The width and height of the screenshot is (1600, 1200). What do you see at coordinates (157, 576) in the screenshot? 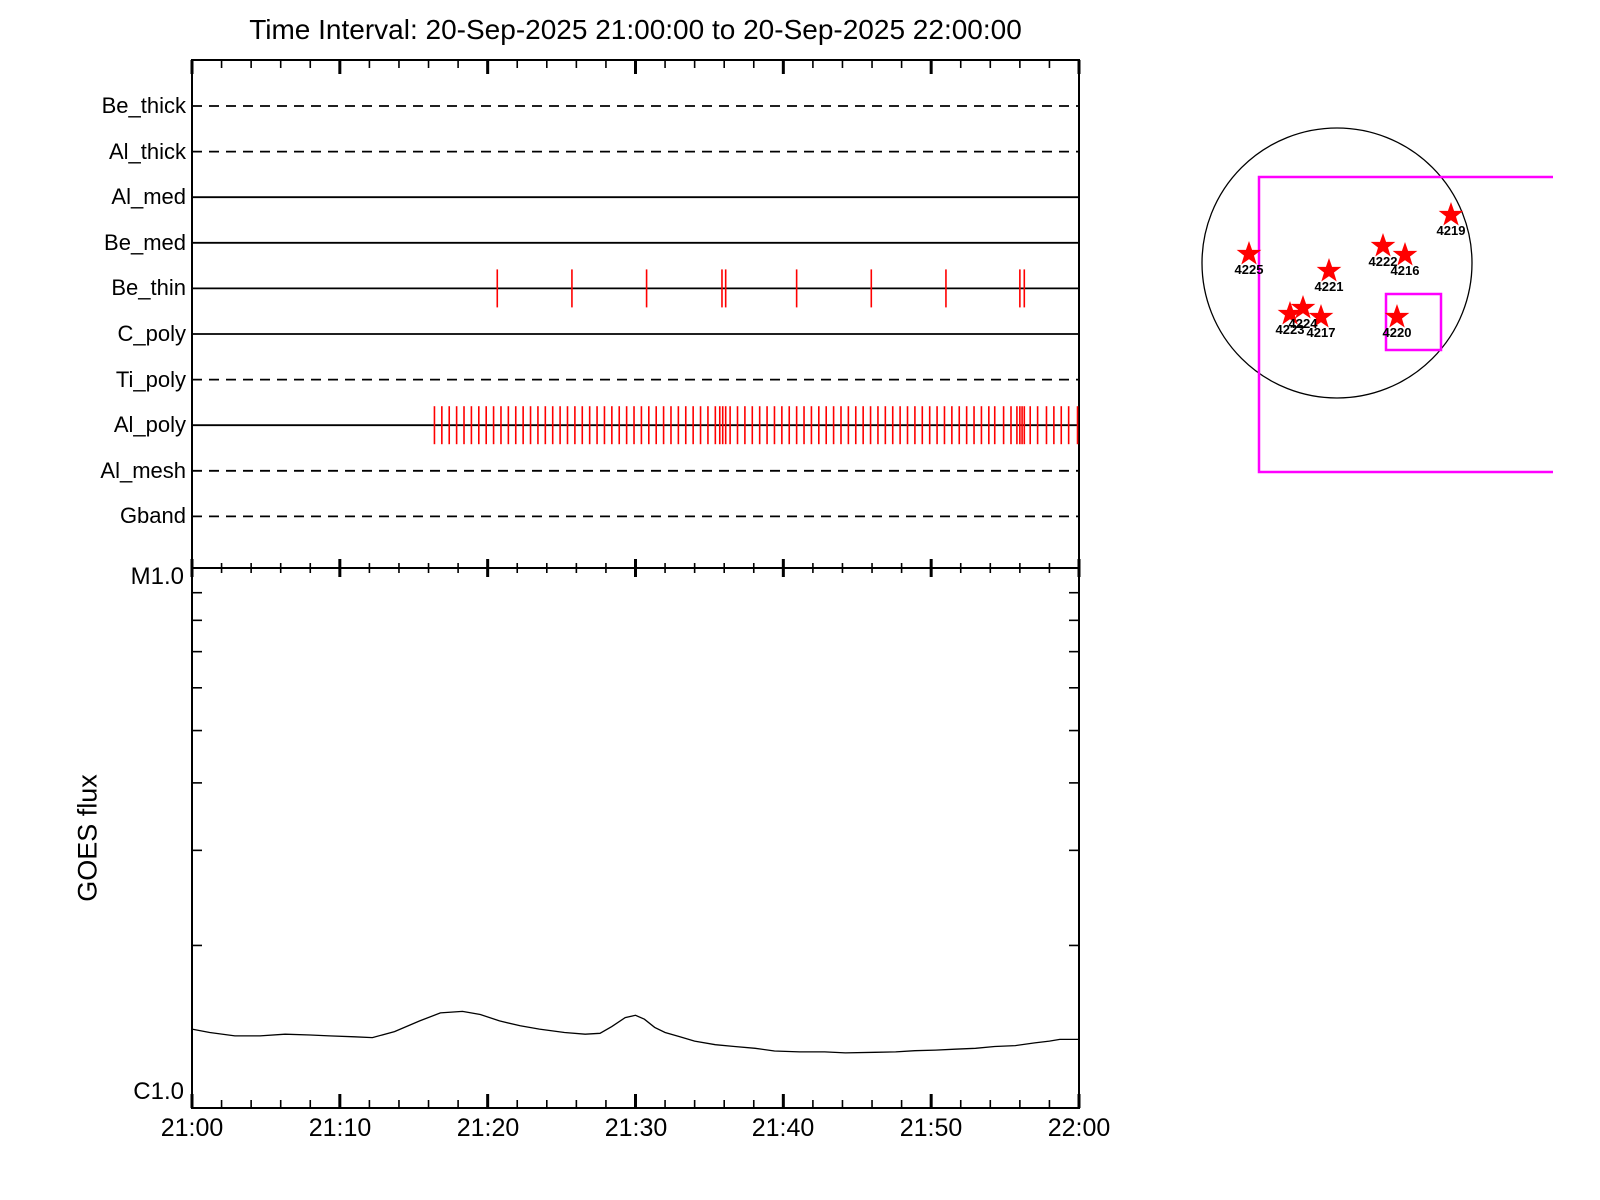
I see `y-axis-top-label: M1.0` at bounding box center [157, 576].